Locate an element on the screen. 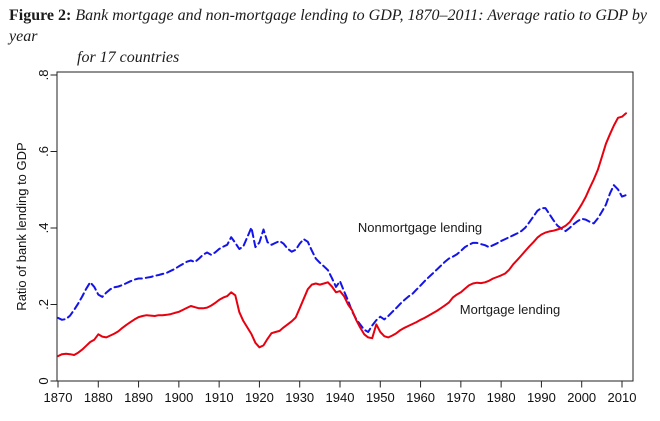 The height and width of the screenshot is (421, 660). x-tick-label: 1930 is located at coordinates (299, 397).